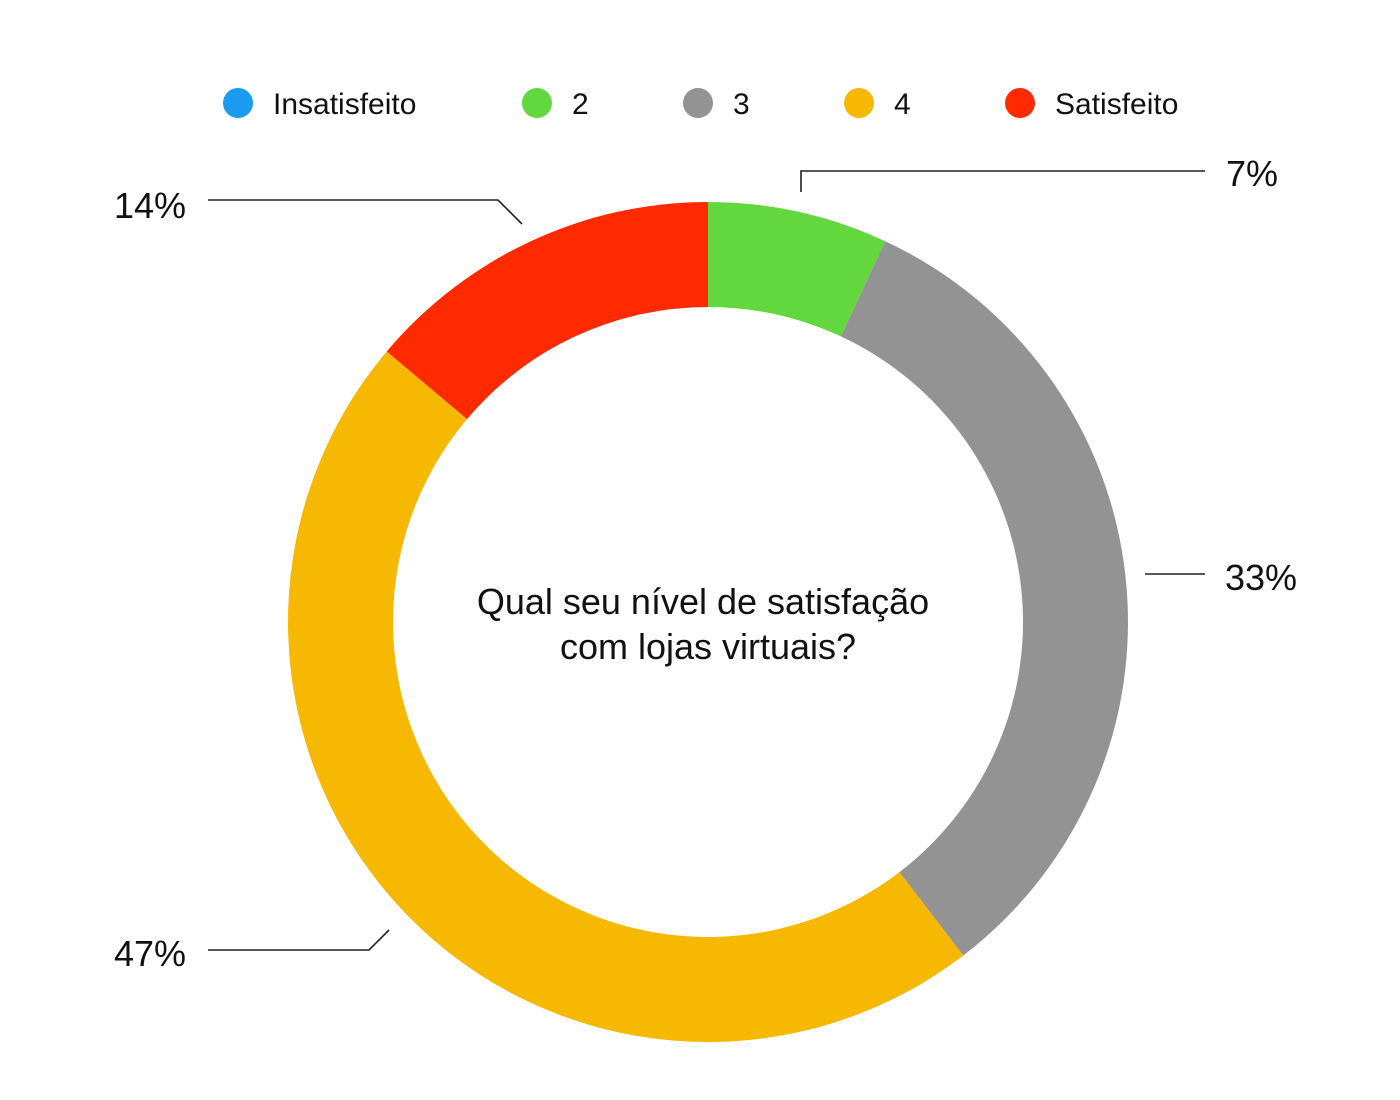 This screenshot has width=1400, height=1100. Describe the element at coordinates (580, 104) in the screenshot. I see `legend-label-2: 2` at that location.